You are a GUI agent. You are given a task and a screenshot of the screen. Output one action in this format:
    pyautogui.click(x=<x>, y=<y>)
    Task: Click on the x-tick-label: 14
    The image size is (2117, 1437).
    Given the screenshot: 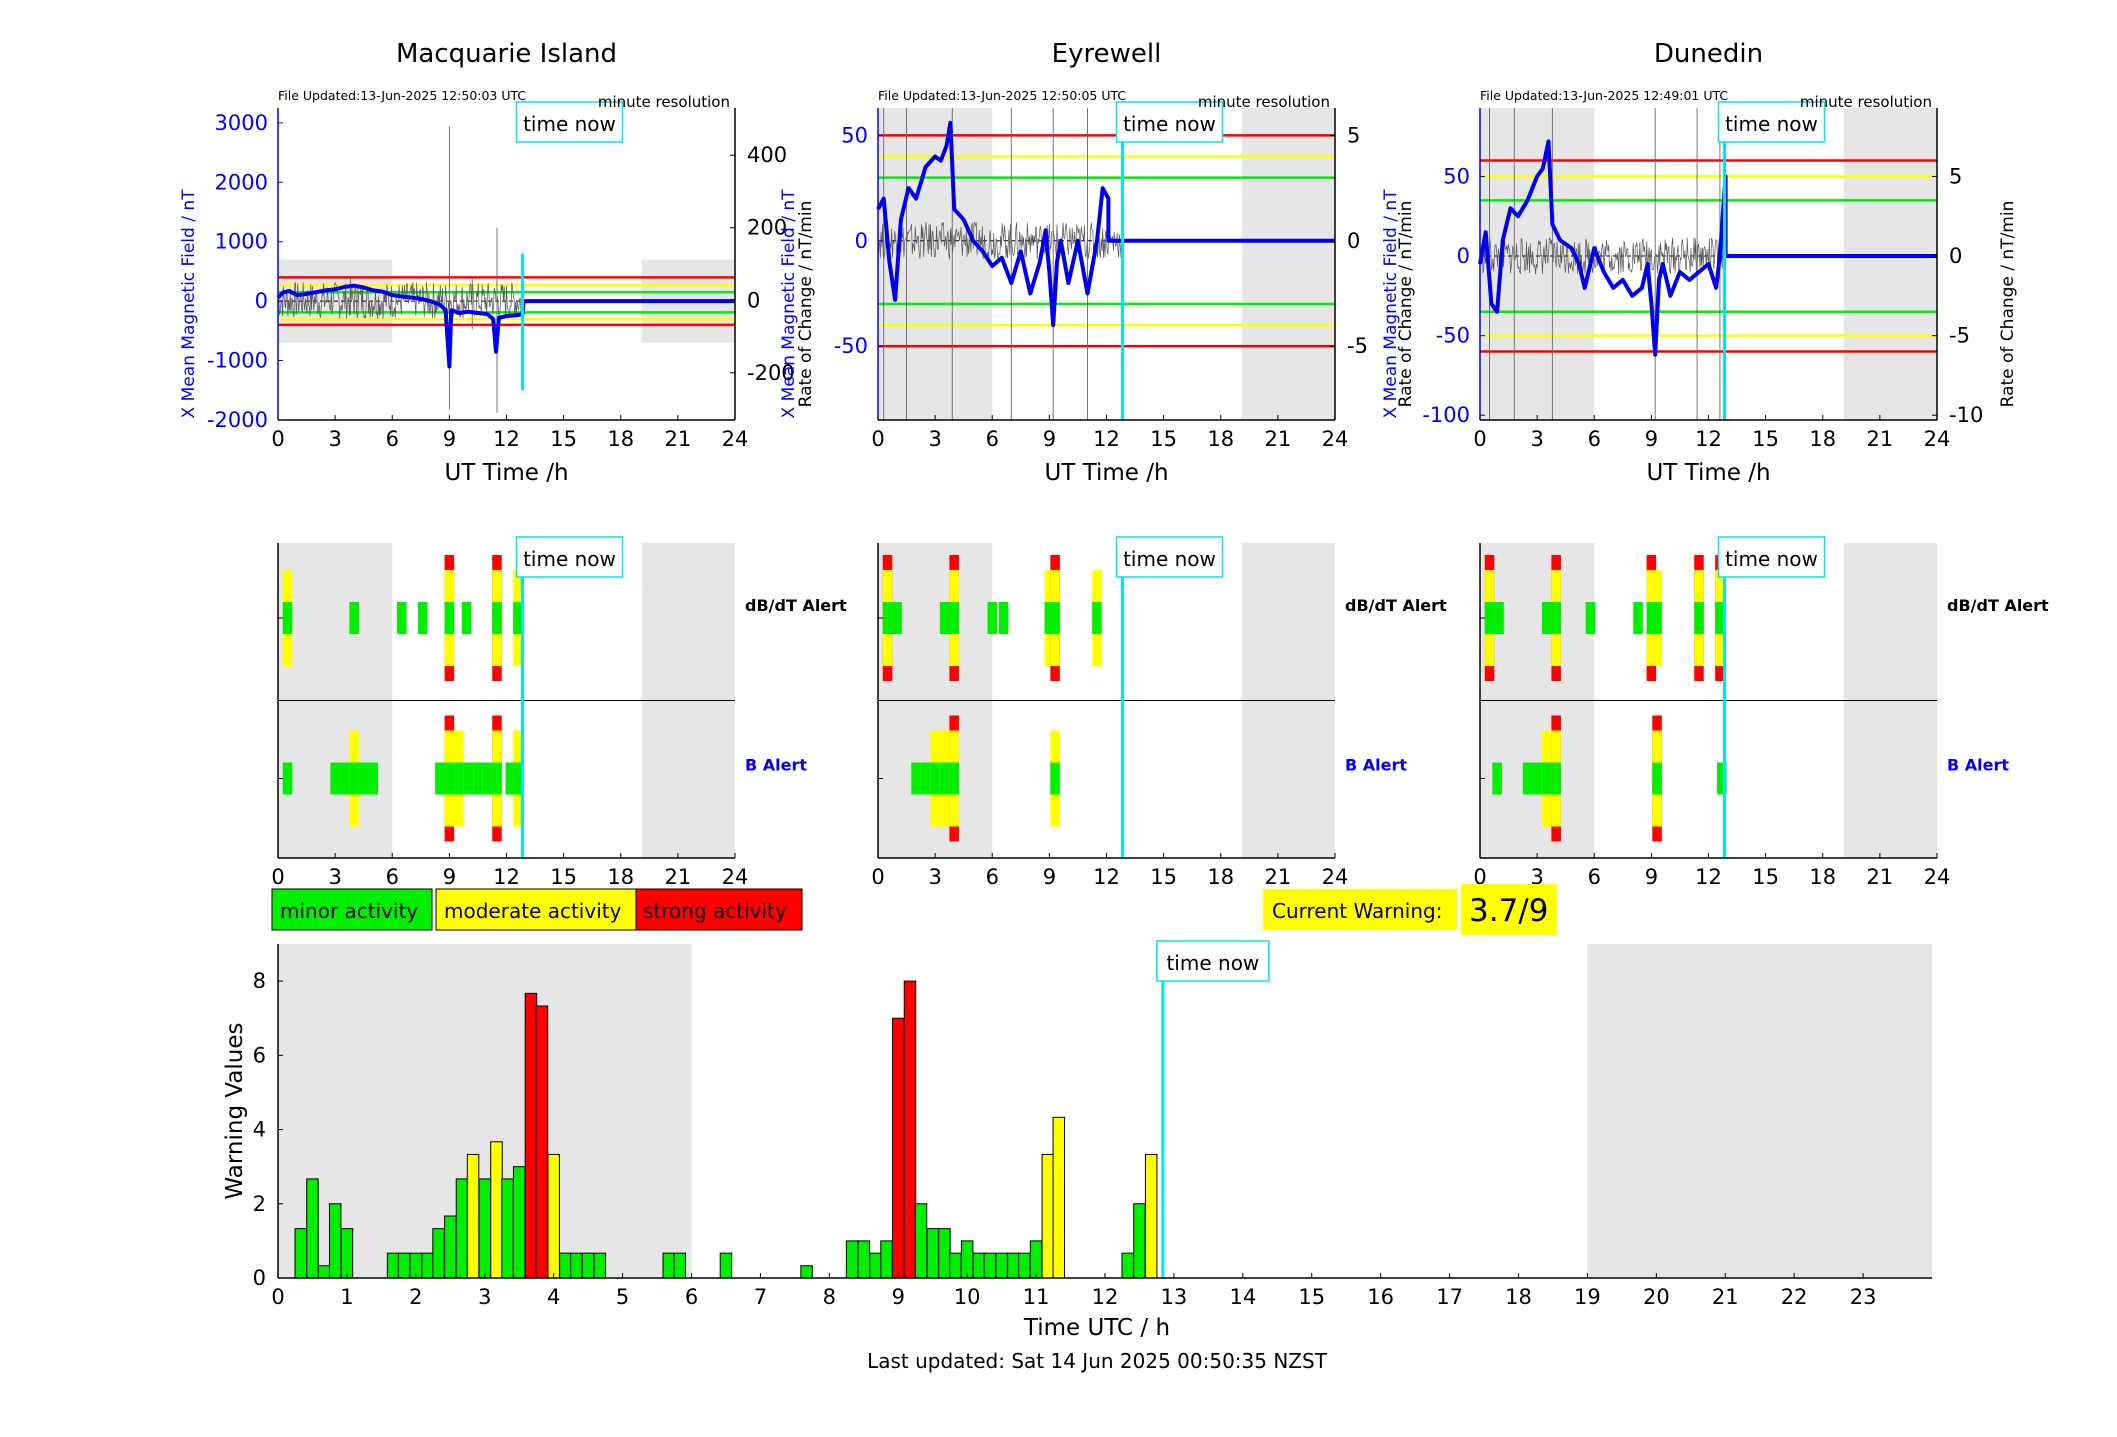 What is the action you would take?
    pyautogui.click(x=1242, y=1297)
    